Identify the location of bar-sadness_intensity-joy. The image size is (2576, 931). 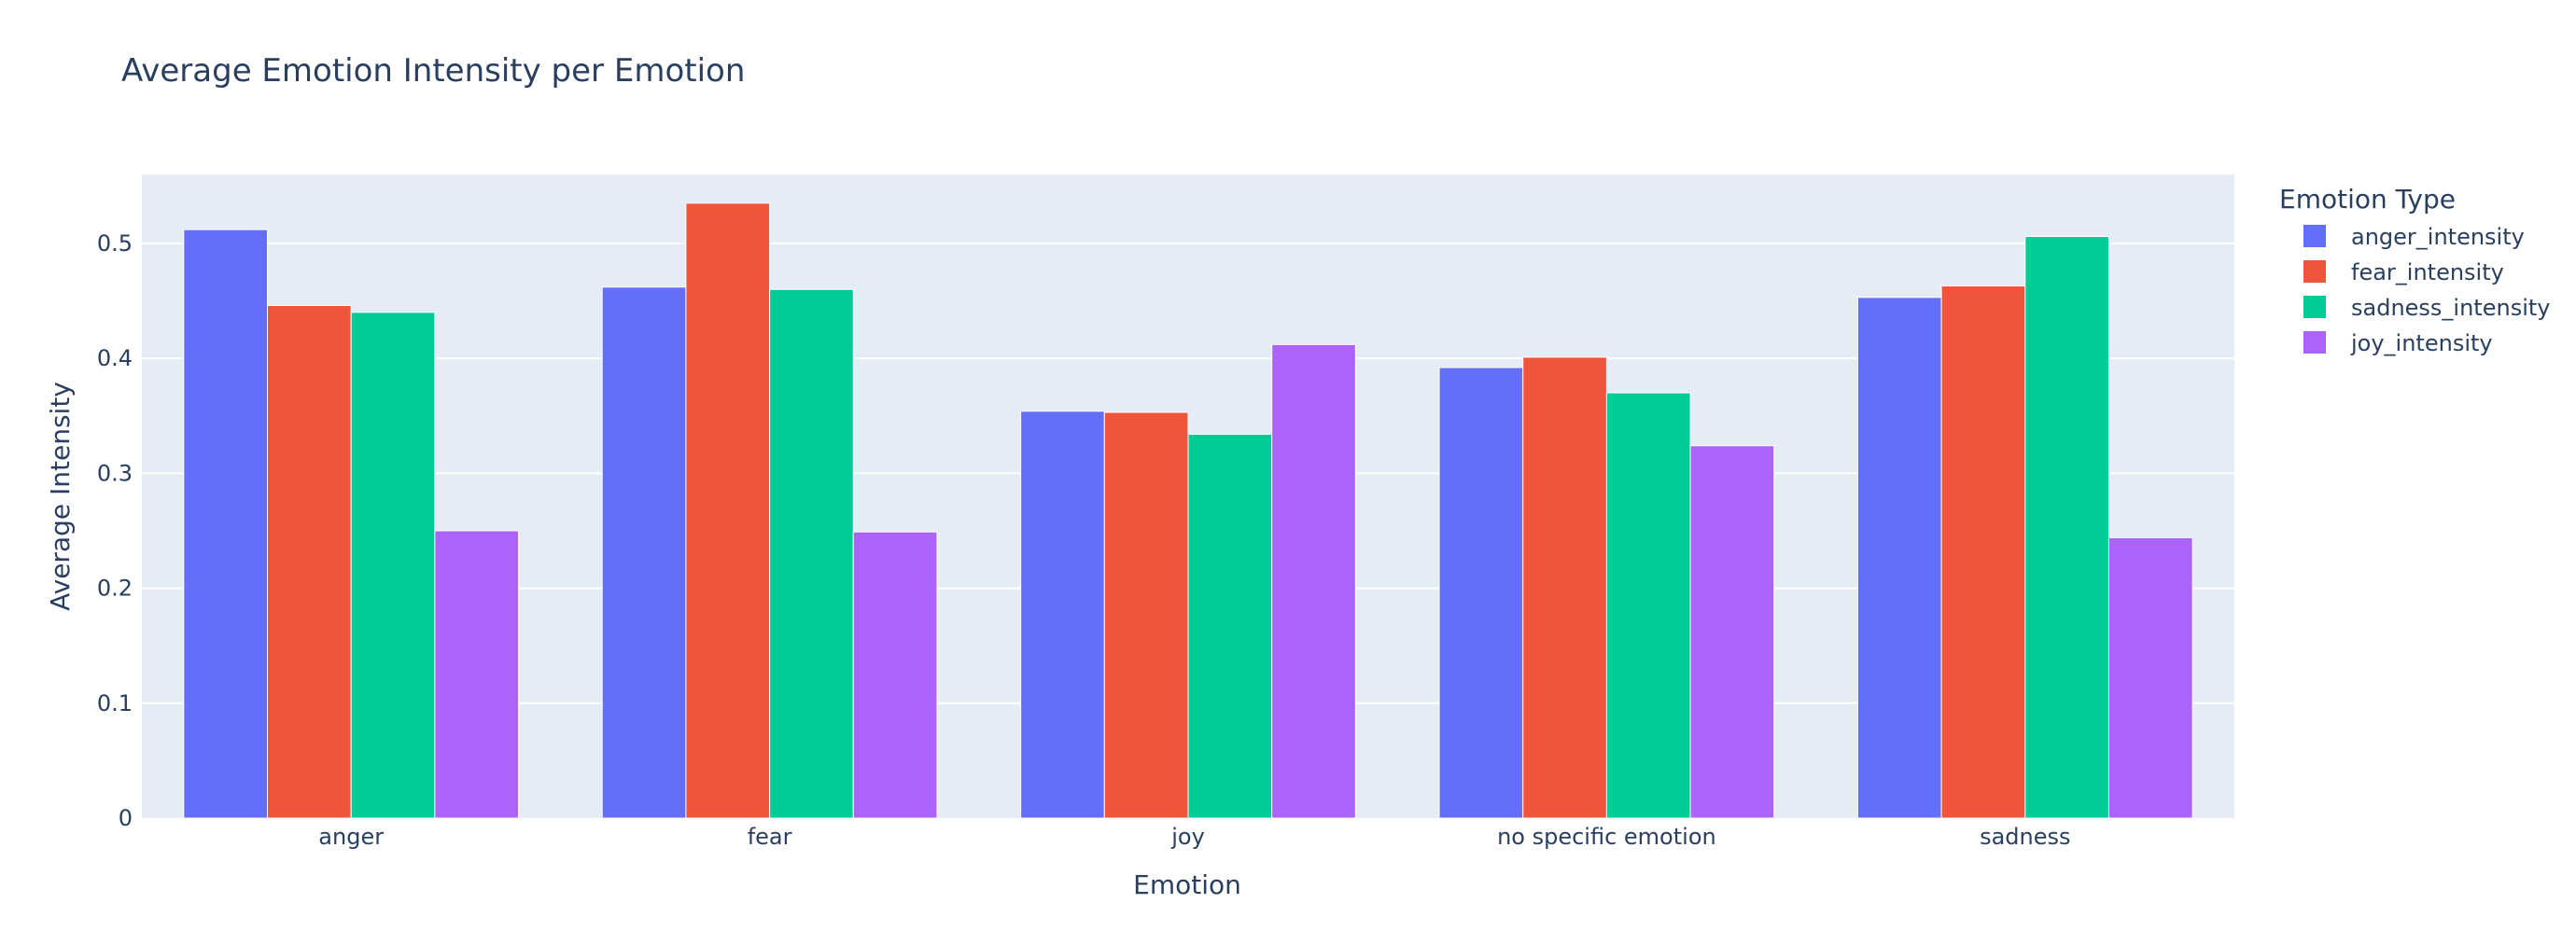
(1230, 626).